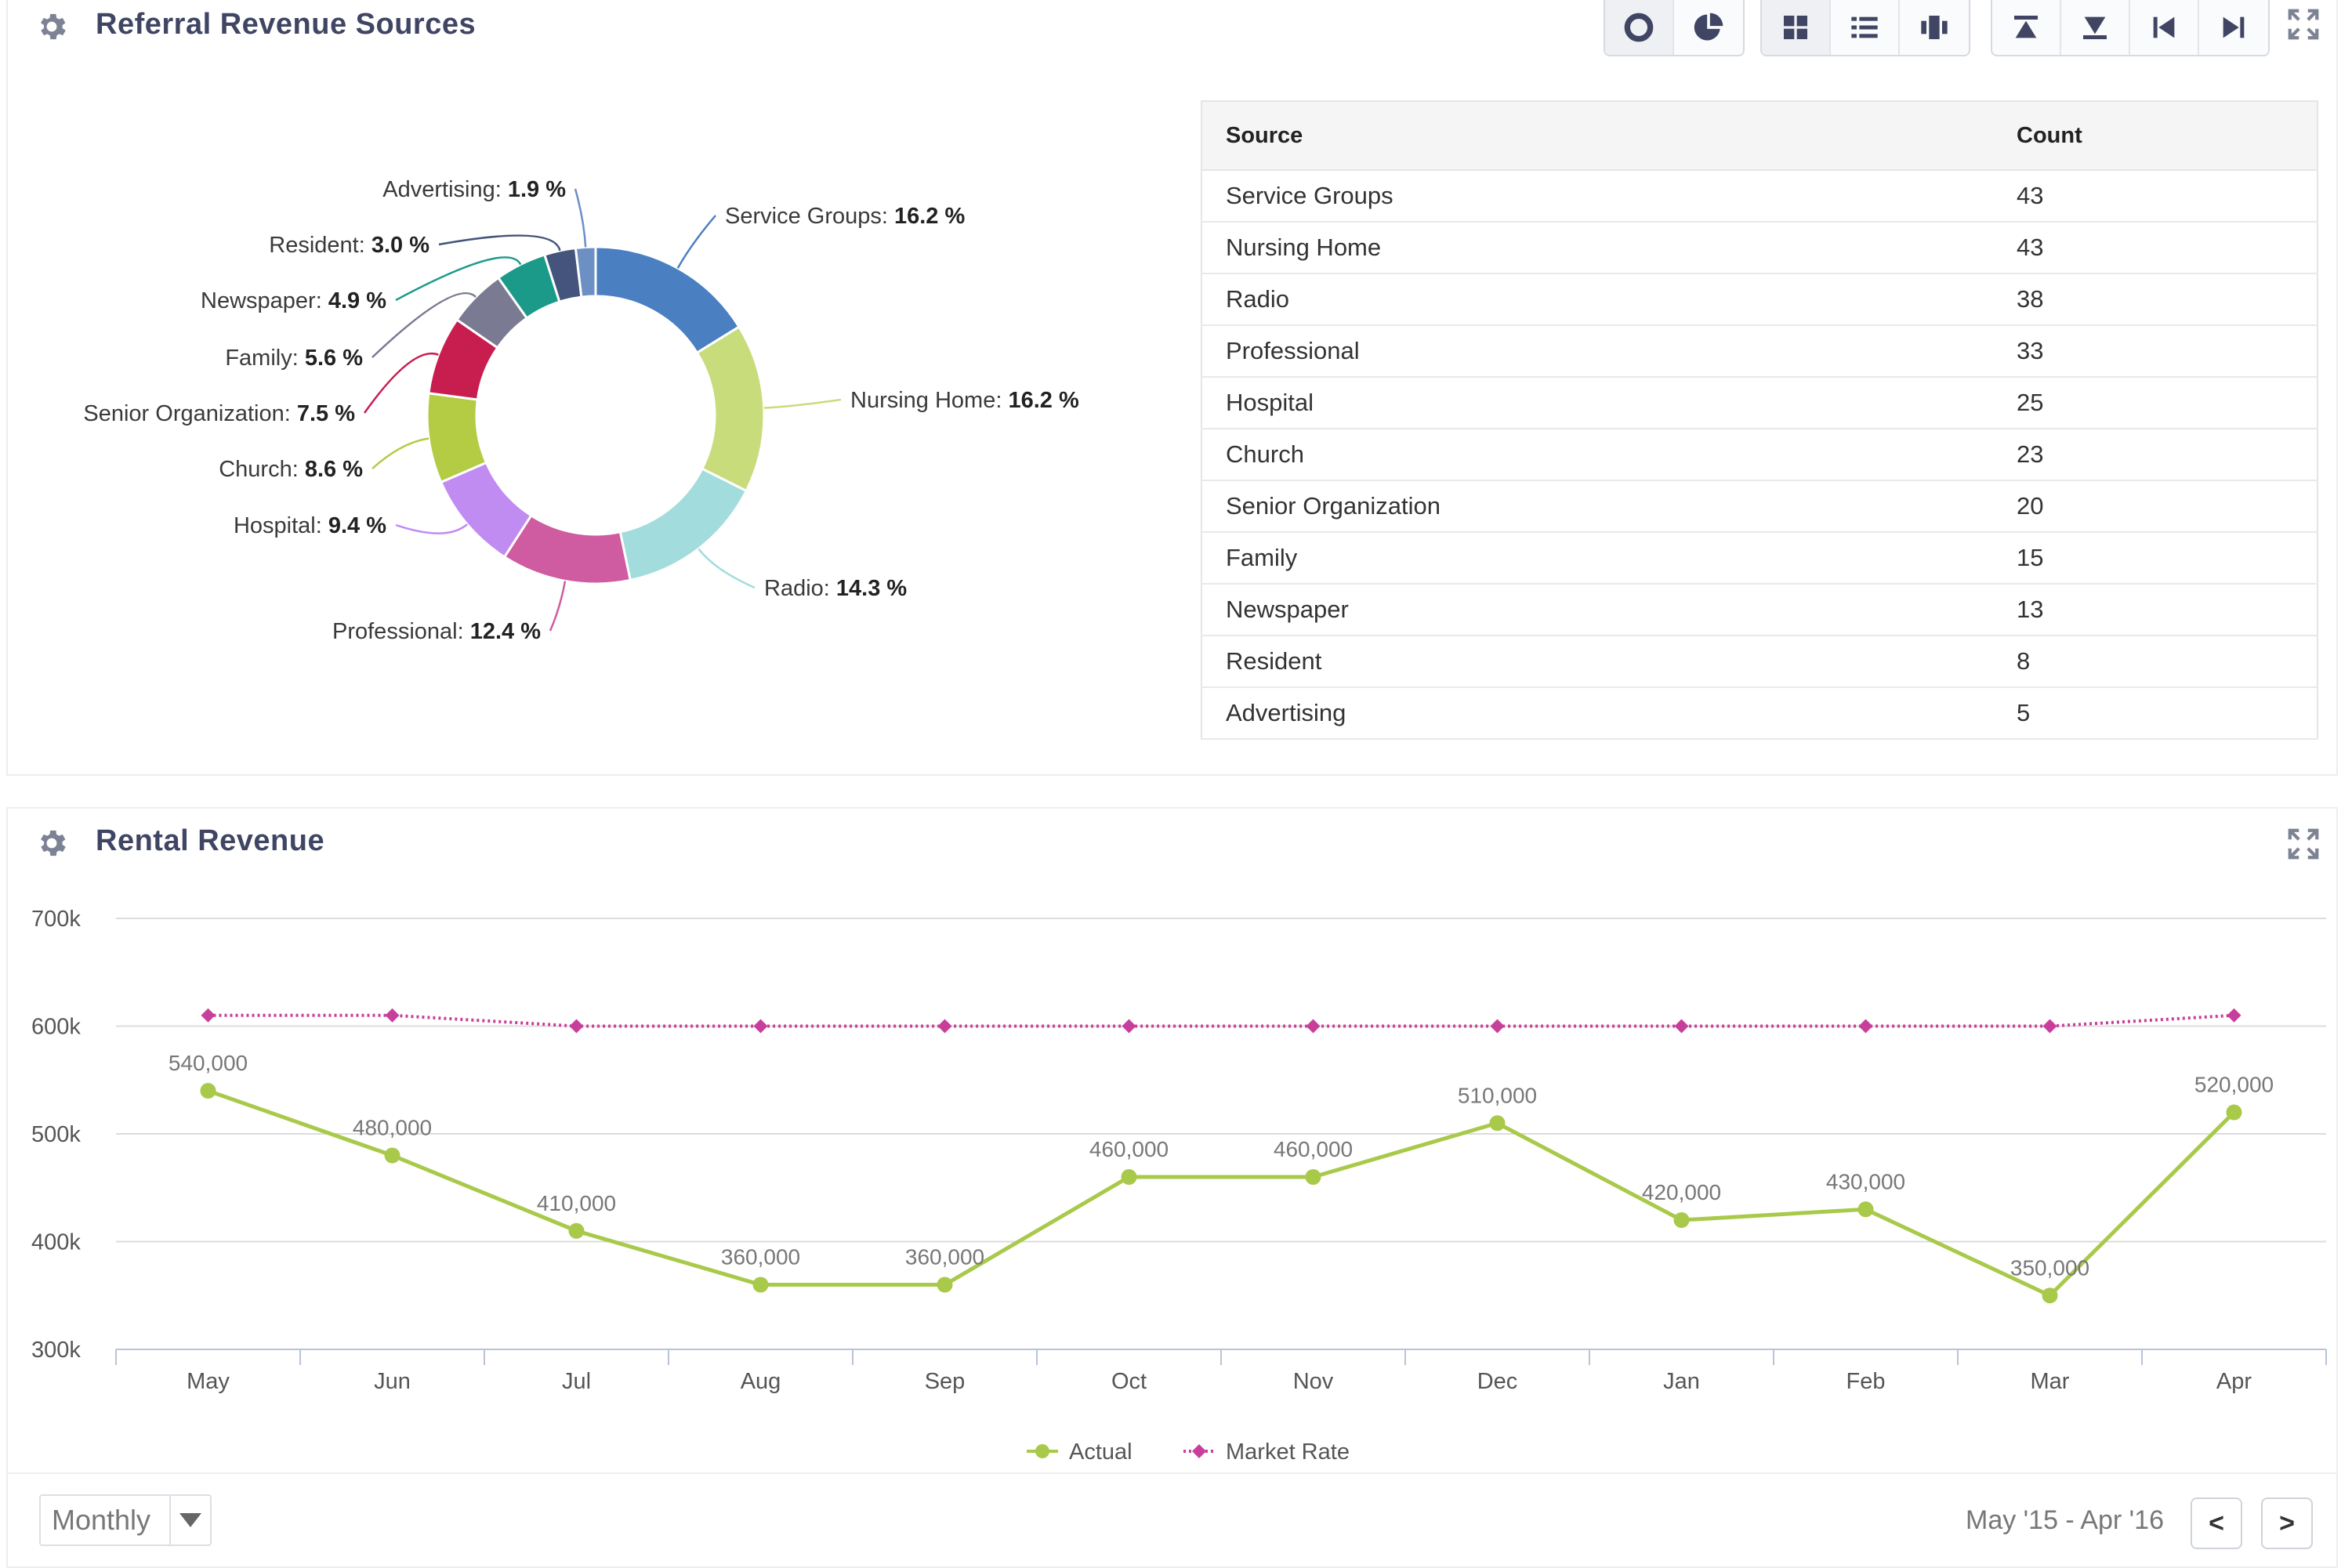 This screenshot has width=2352, height=1568. Describe the element at coordinates (1597, 196) in the screenshot. I see `source-cell: Service Groups` at that location.